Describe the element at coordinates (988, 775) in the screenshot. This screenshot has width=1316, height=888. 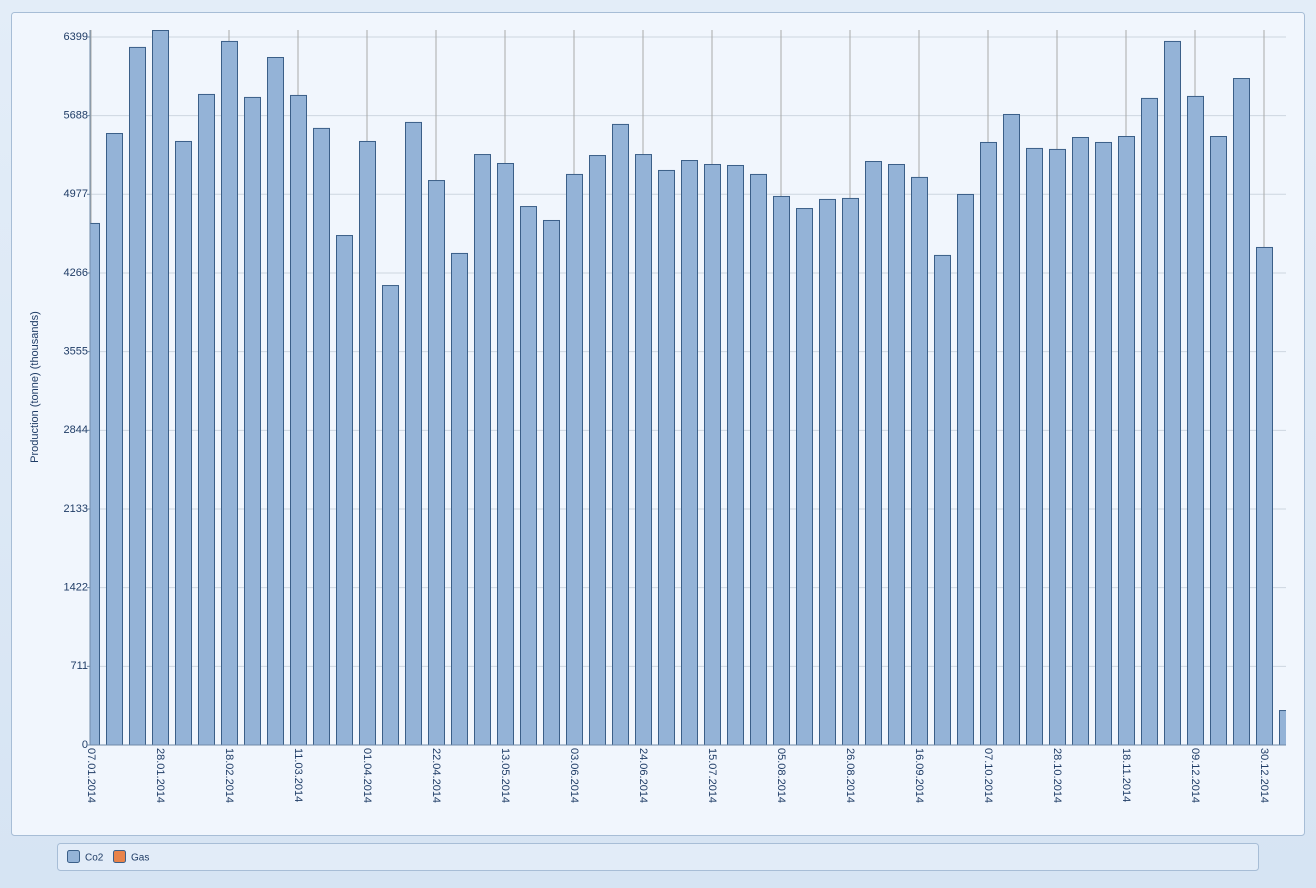
I see `x-tick-label: 07.10.2014` at that location.